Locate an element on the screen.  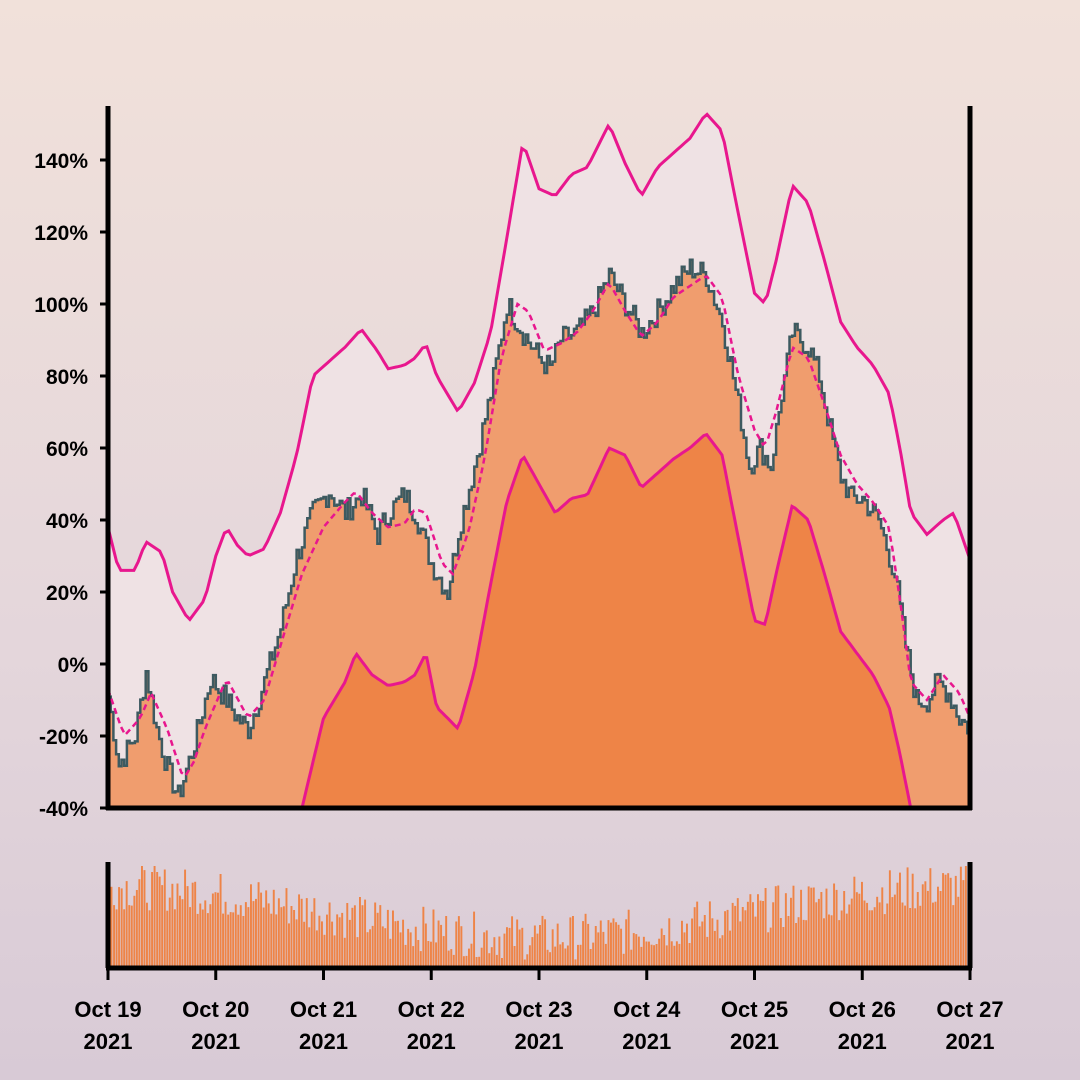
volume-plot is located at coordinates (539, 917).